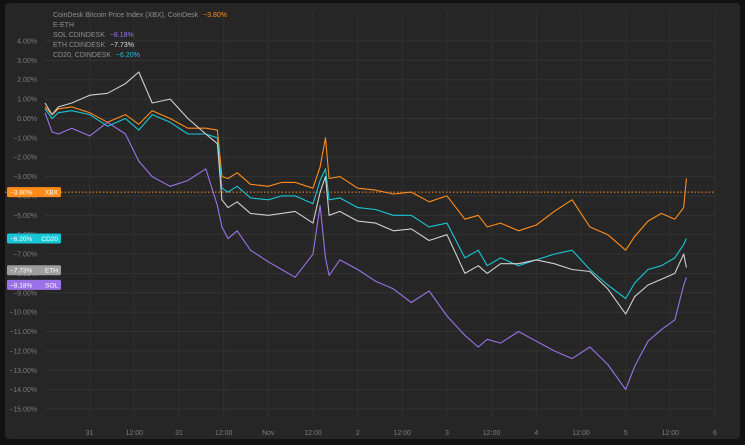 This screenshot has width=745, height=445. I want to click on y-tick-label: −10.00%, so click(23, 313).